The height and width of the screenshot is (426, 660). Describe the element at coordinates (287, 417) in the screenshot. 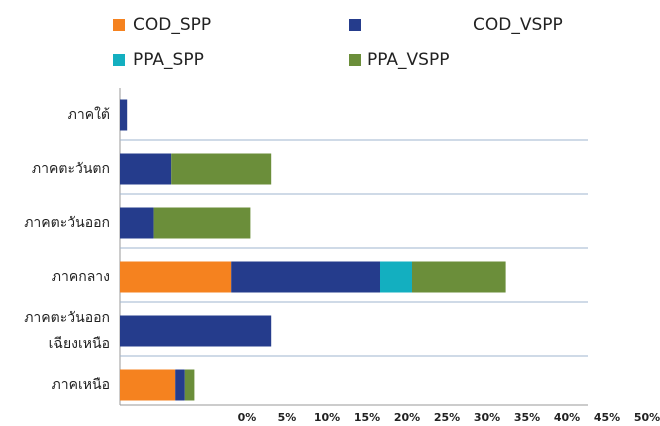

I see `x-tick-label: 5%` at that location.